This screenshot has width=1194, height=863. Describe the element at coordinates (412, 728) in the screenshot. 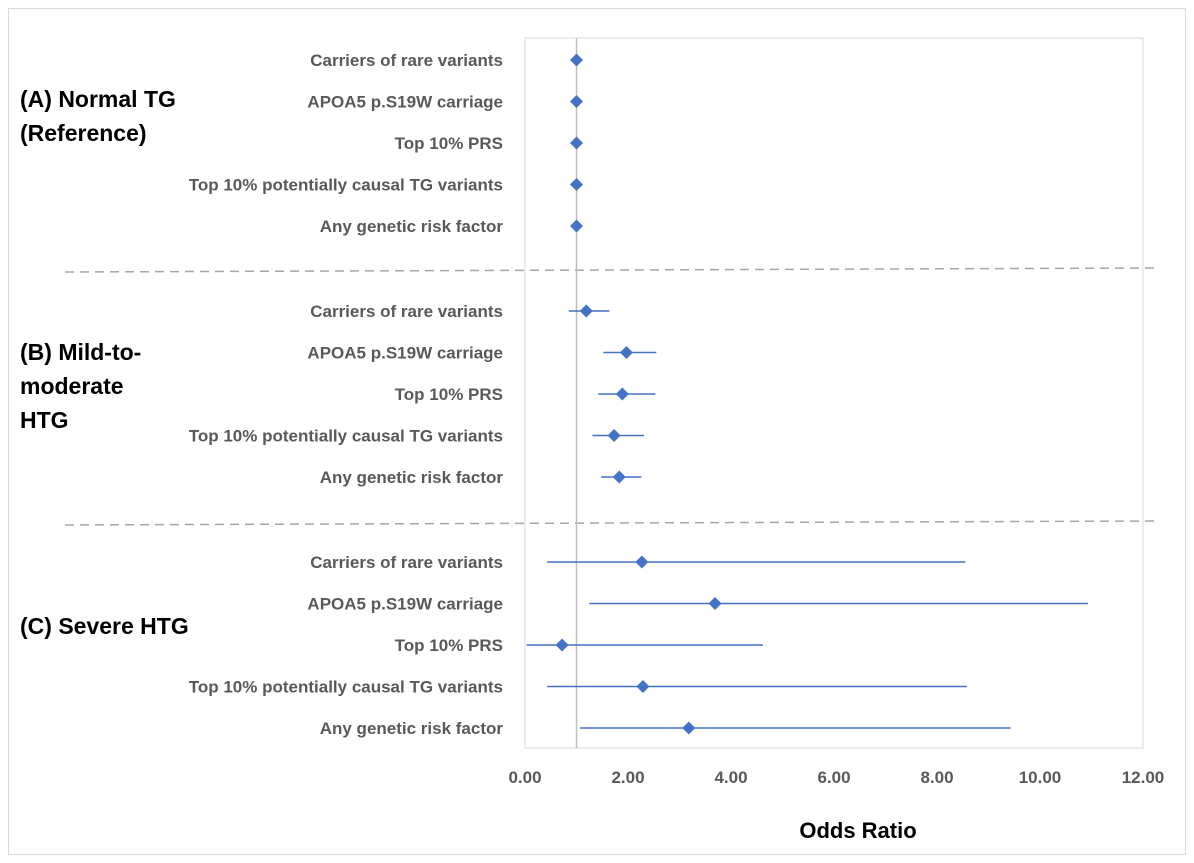

I see `row-label-3-5: Any genetic risk factor` at that location.